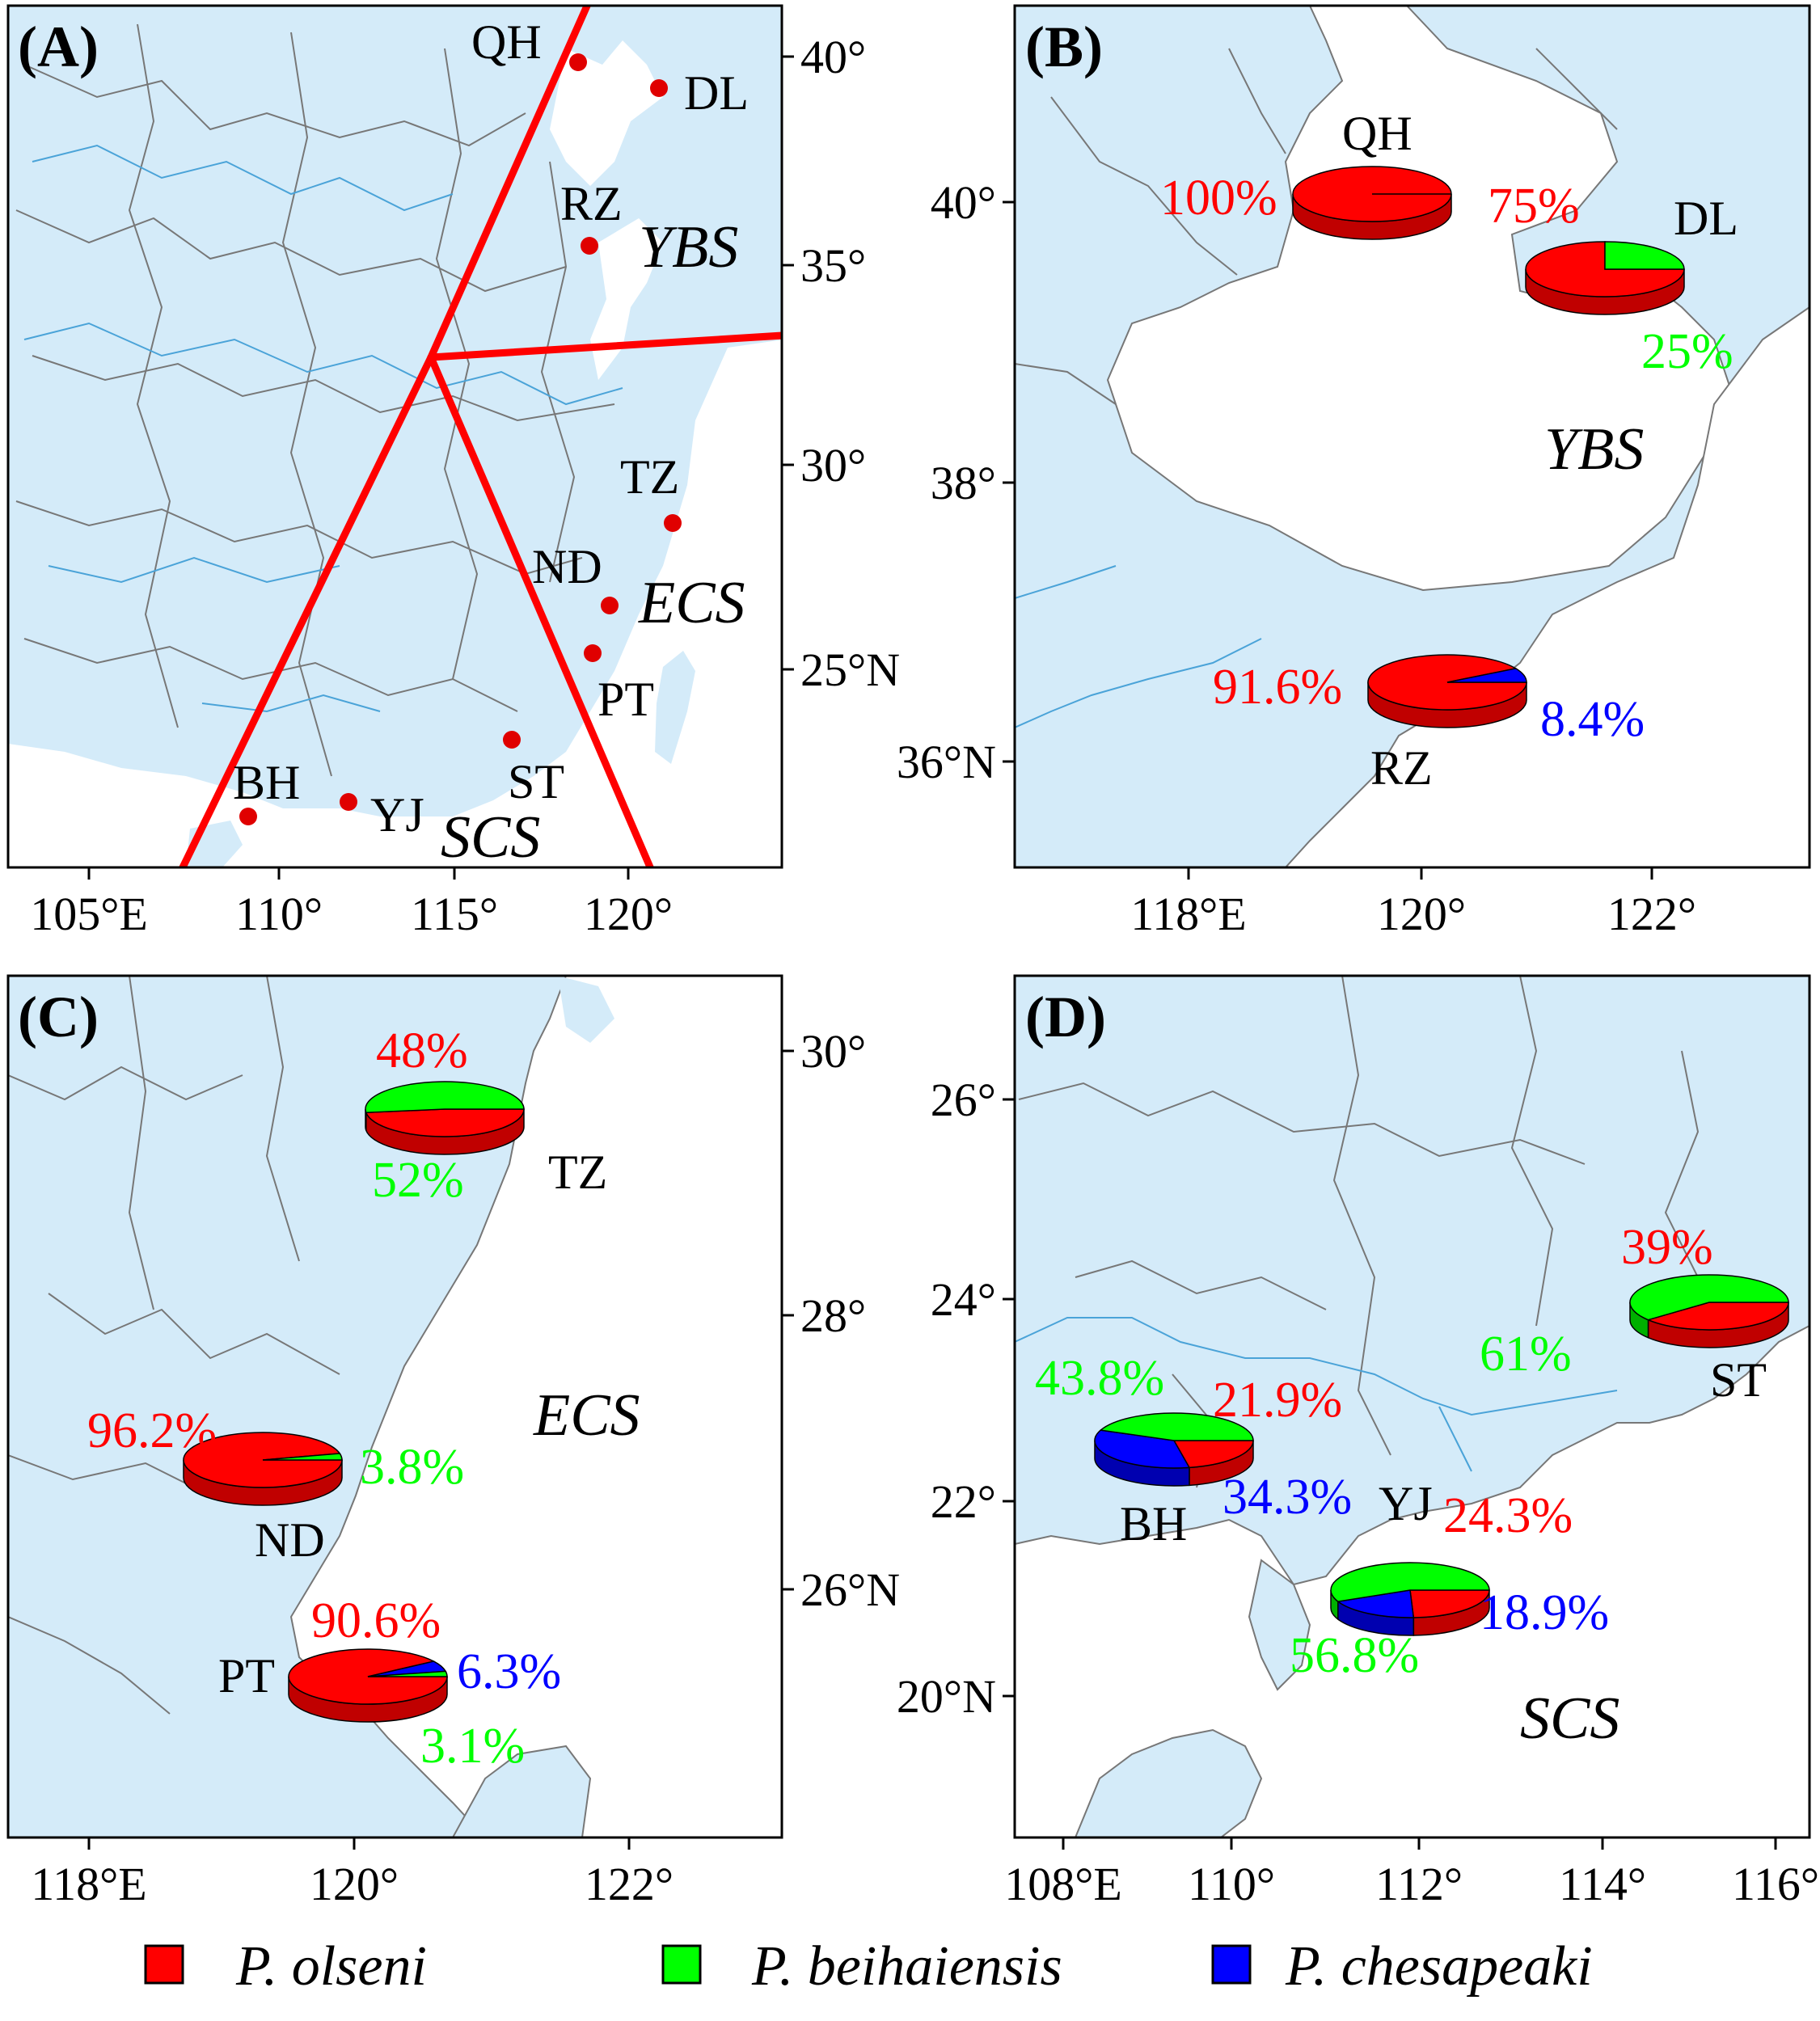 Image resolution: width=1820 pixels, height=2021 pixels. I want to click on panel-d-xtick-1: 108°E, so click(1063, 1884).